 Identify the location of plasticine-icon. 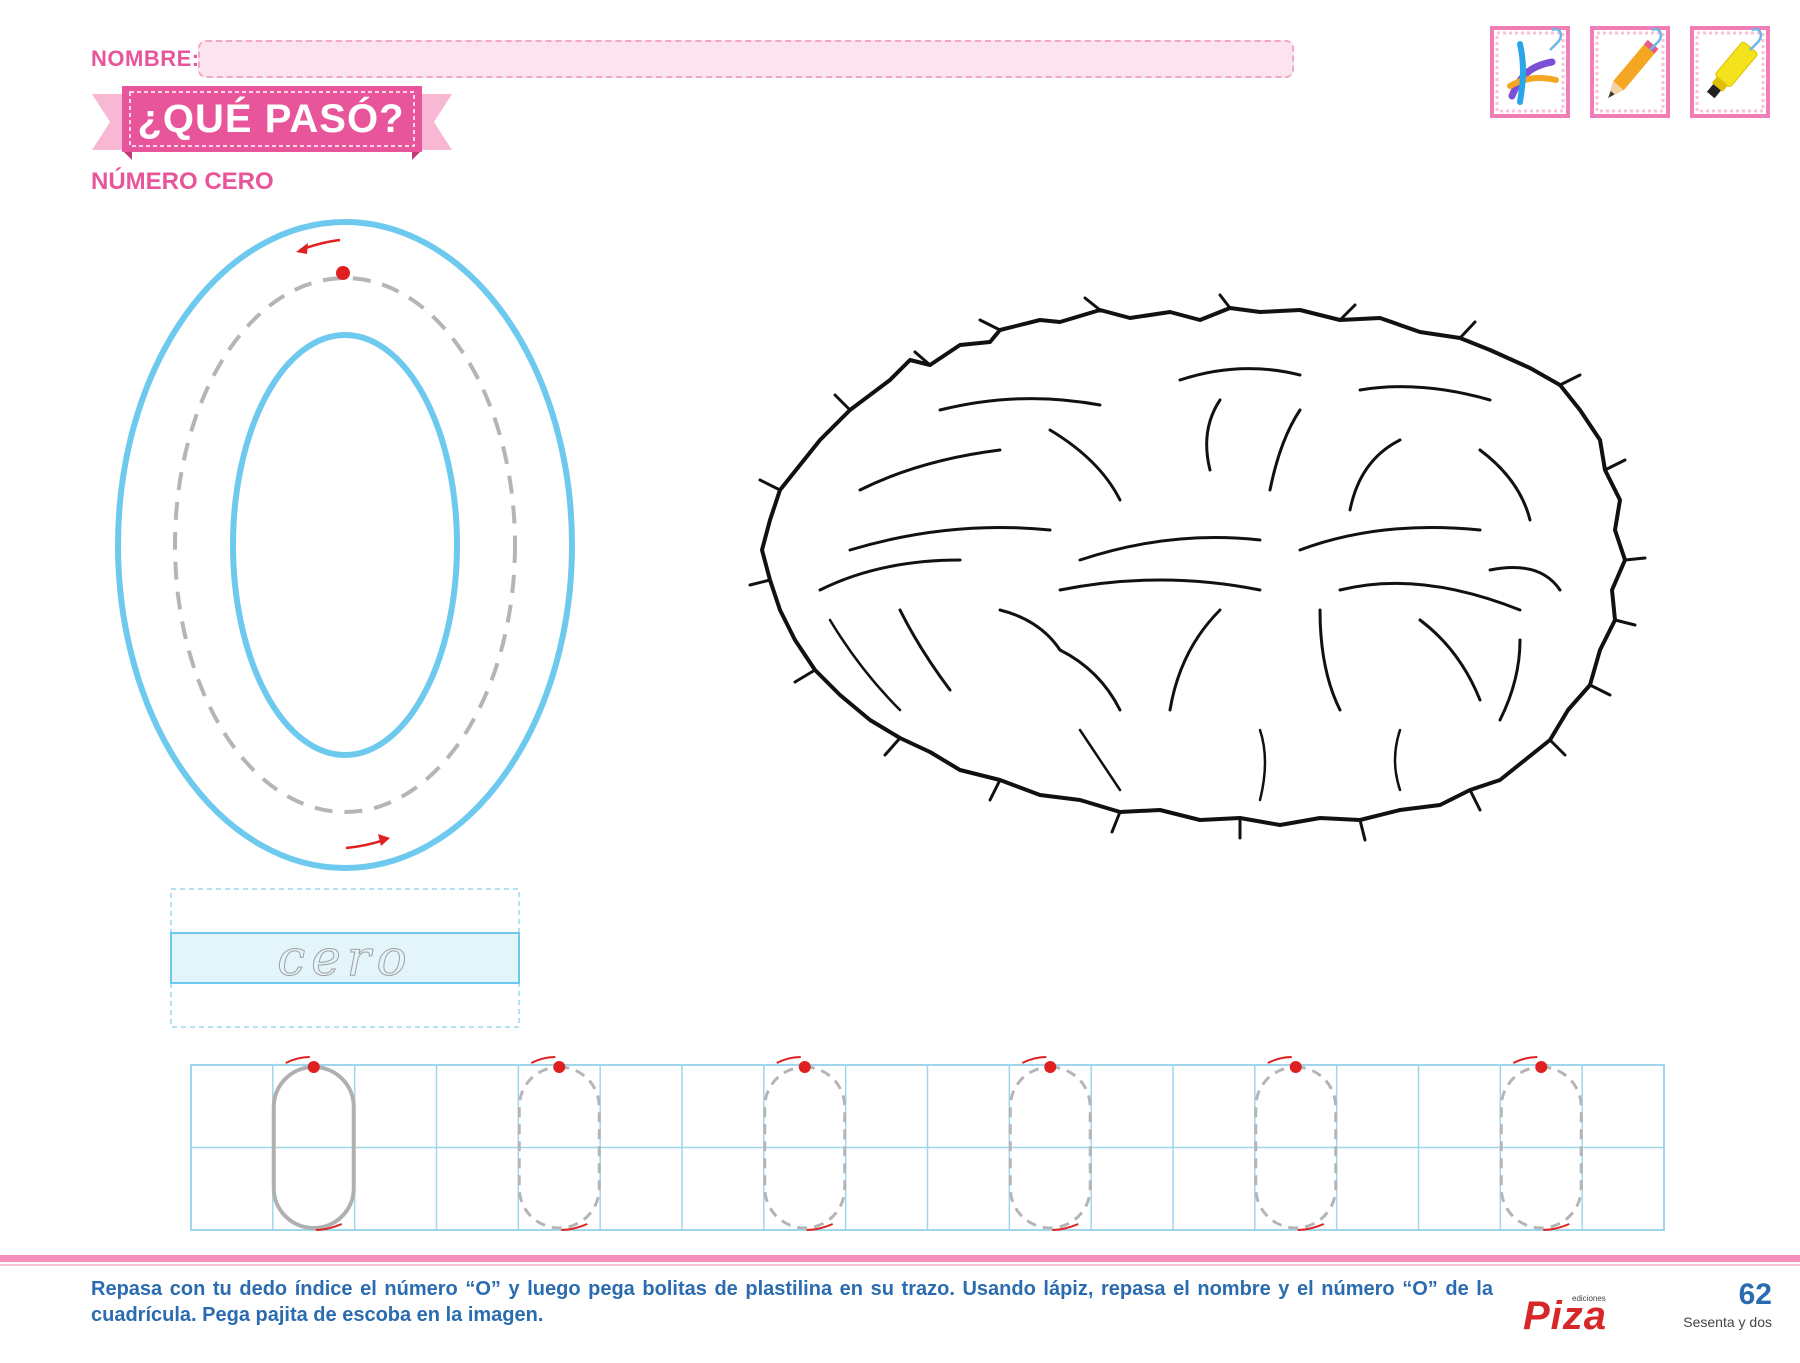
(1530, 72).